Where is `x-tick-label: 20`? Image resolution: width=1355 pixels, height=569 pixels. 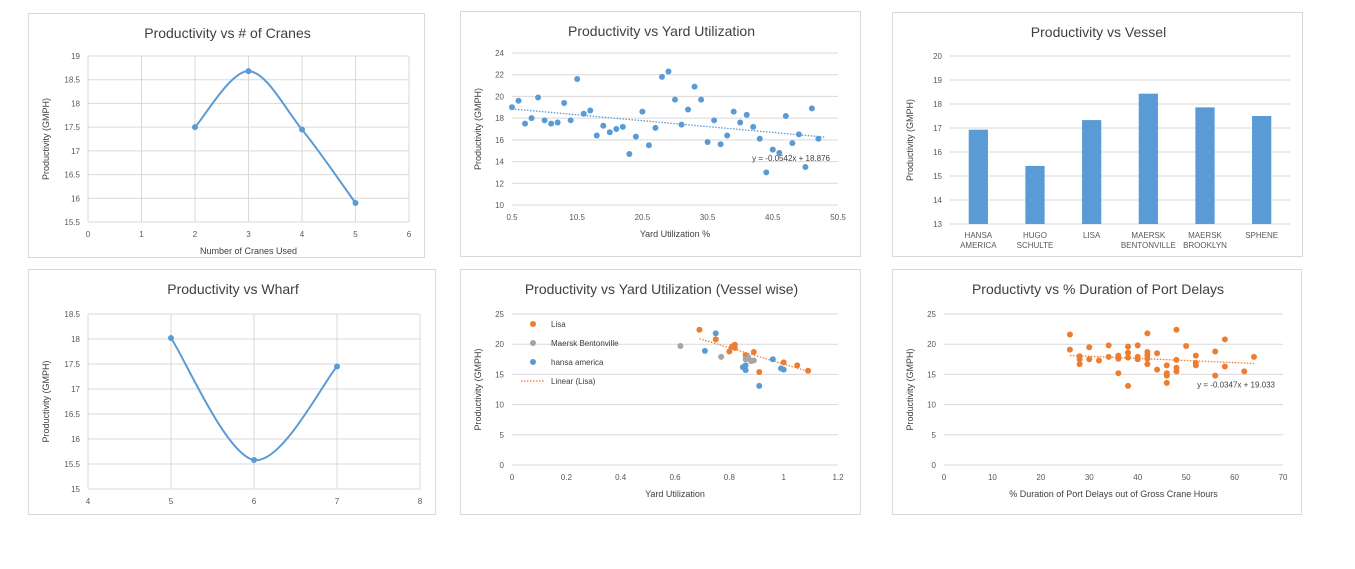
x-tick-label: 20 is located at coordinates (1040, 477).